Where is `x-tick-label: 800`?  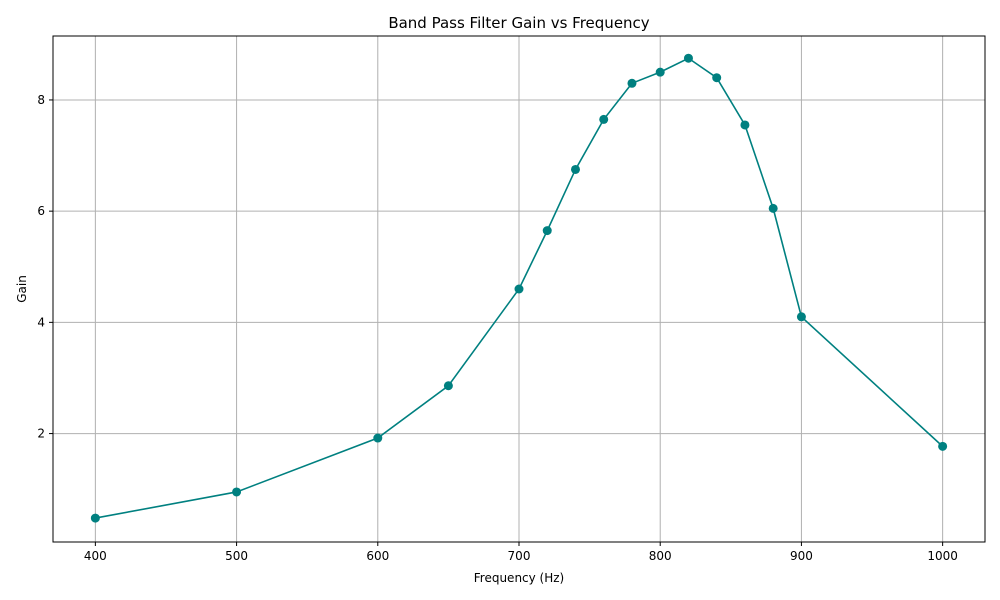
x-tick-label: 800 is located at coordinates (660, 556).